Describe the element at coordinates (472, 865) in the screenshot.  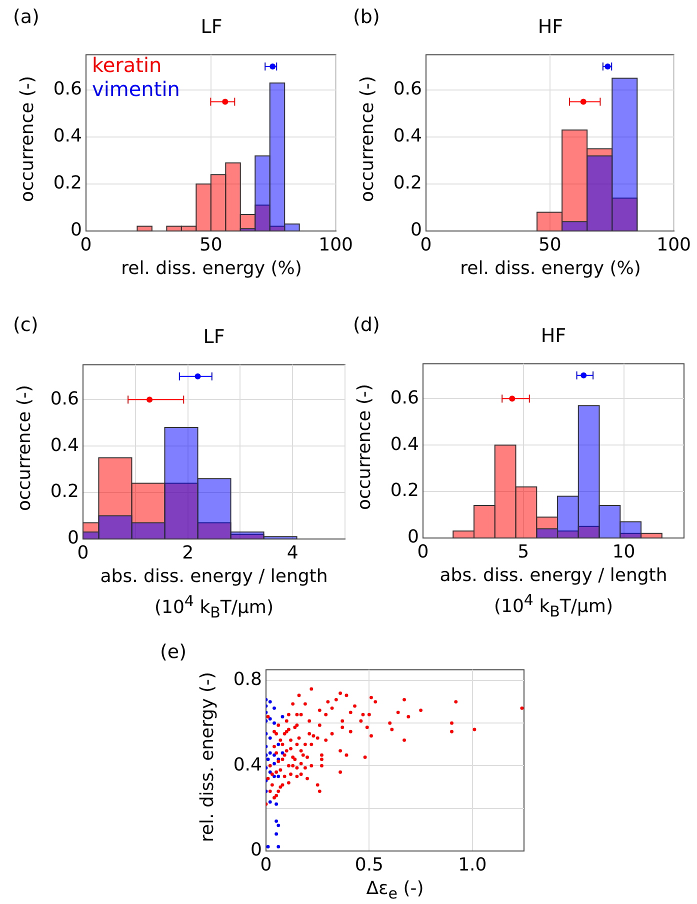
I see `x-tick-label: 1.0` at that location.